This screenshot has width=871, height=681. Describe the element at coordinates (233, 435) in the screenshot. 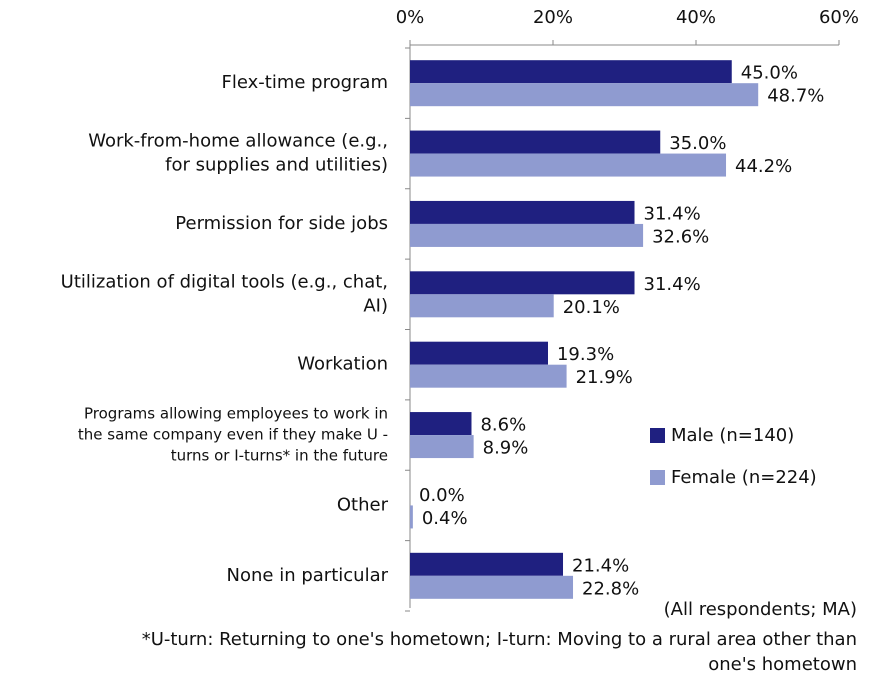

I see `y-tick-label: the same company even if they make U -` at that location.